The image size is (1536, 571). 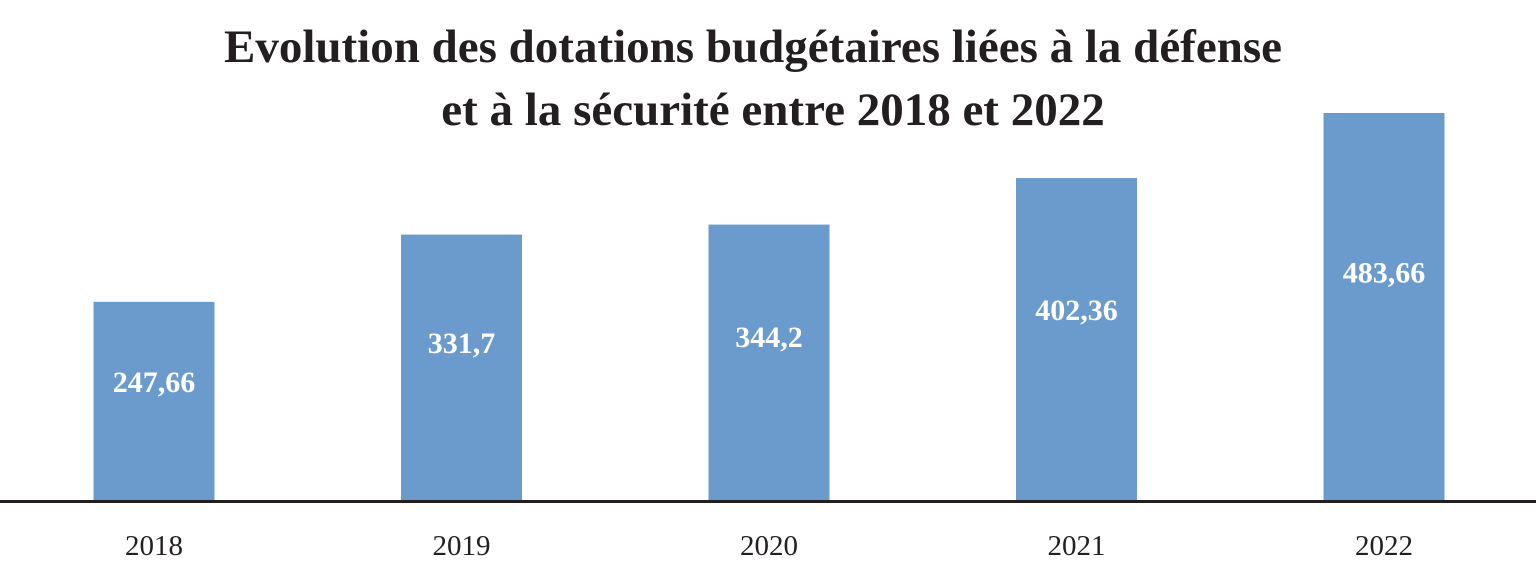 I want to click on data-label-2021: 402,36, so click(x=1076, y=310).